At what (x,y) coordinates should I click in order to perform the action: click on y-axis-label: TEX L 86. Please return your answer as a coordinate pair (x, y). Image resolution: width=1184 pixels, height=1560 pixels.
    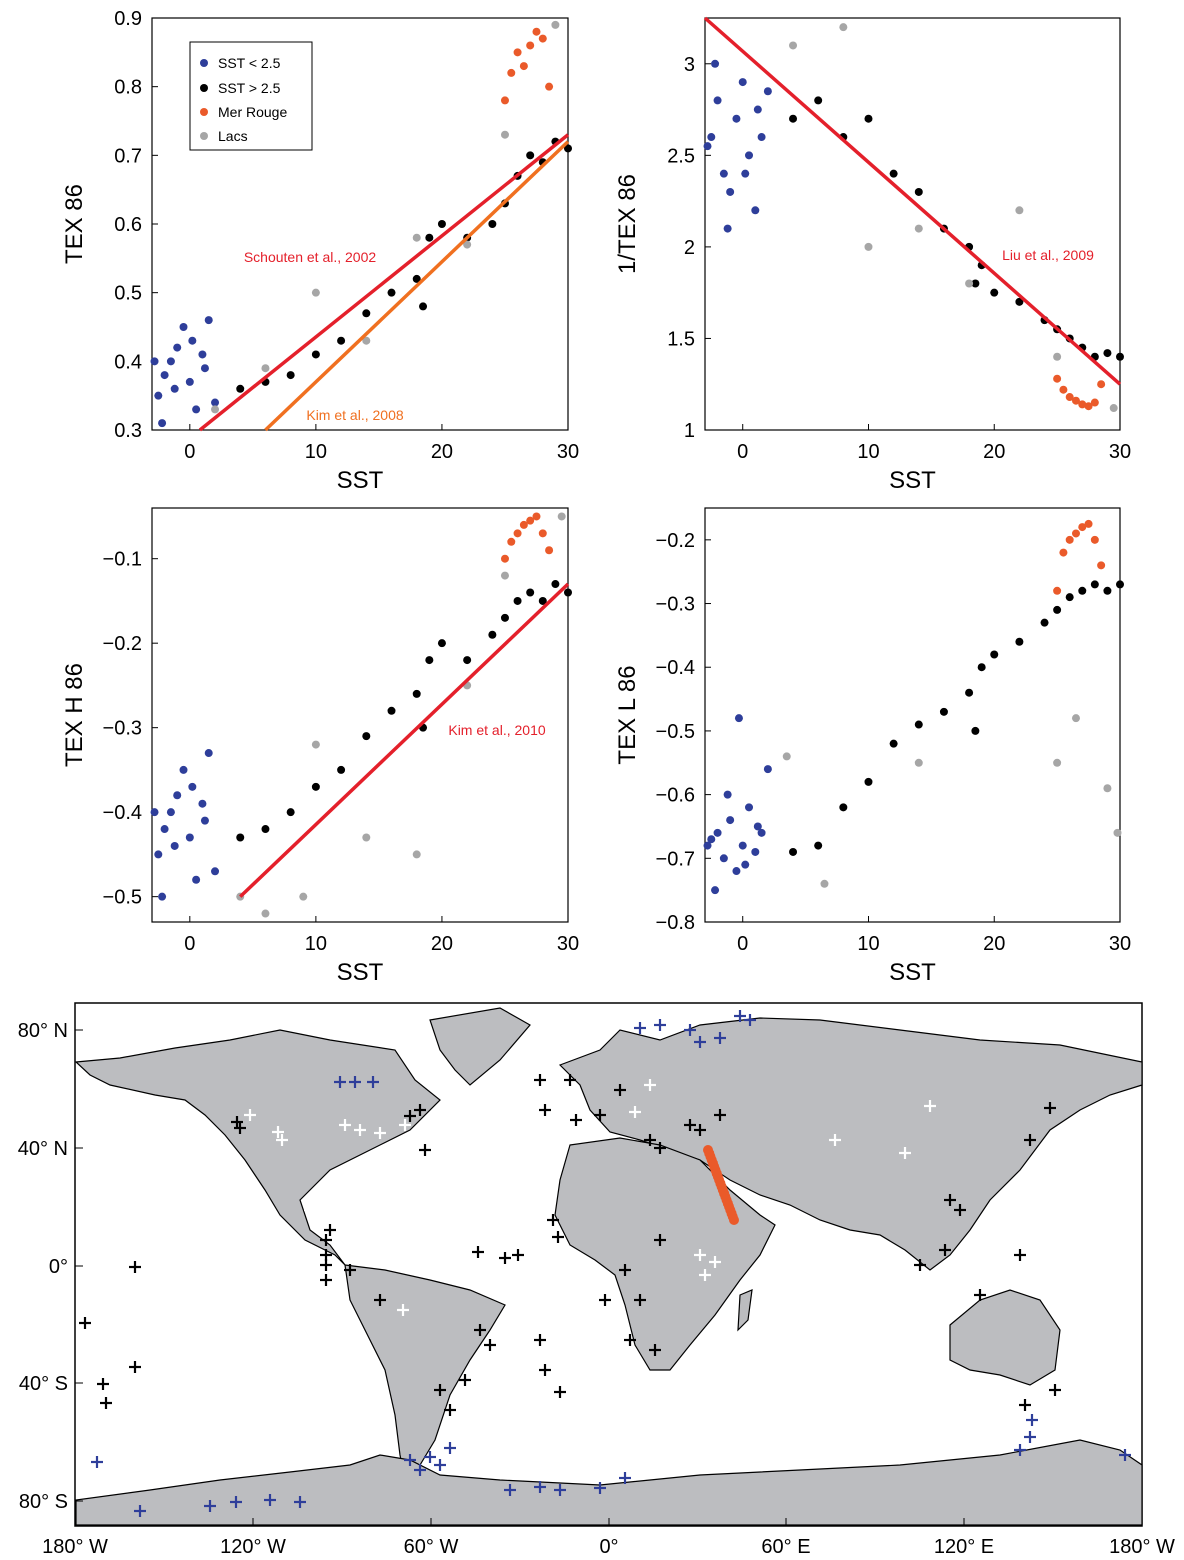
    Looking at the image, I should click on (627, 714).